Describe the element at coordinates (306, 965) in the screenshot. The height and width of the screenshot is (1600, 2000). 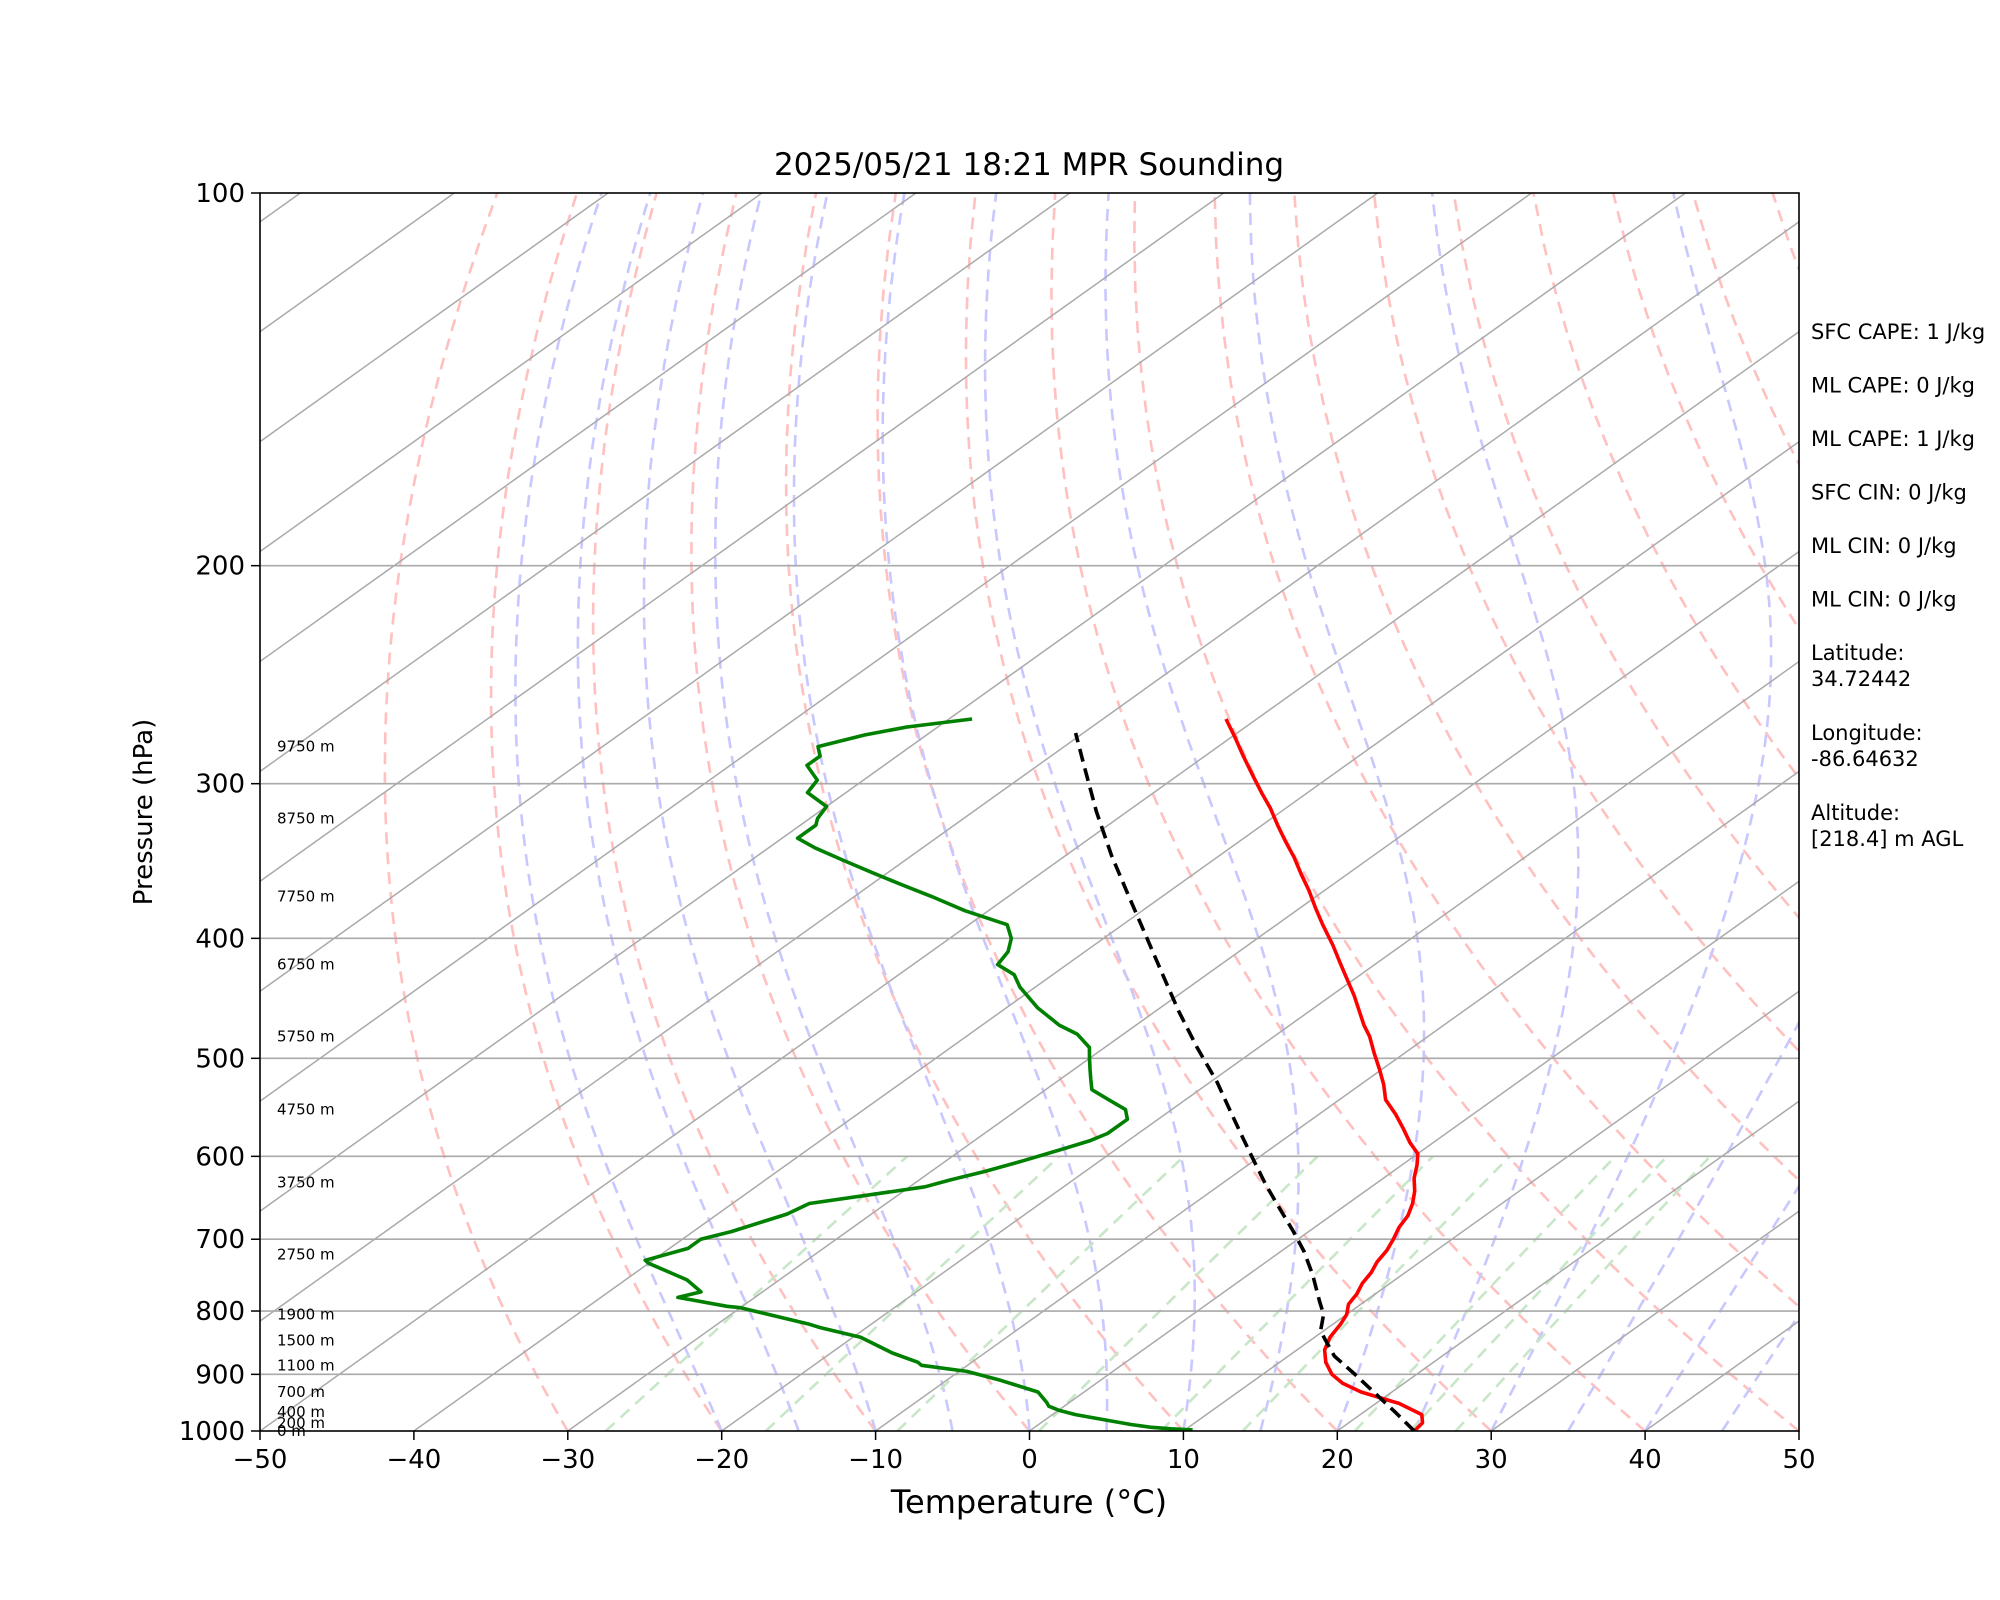
I see `height-label: 6750 m` at that location.